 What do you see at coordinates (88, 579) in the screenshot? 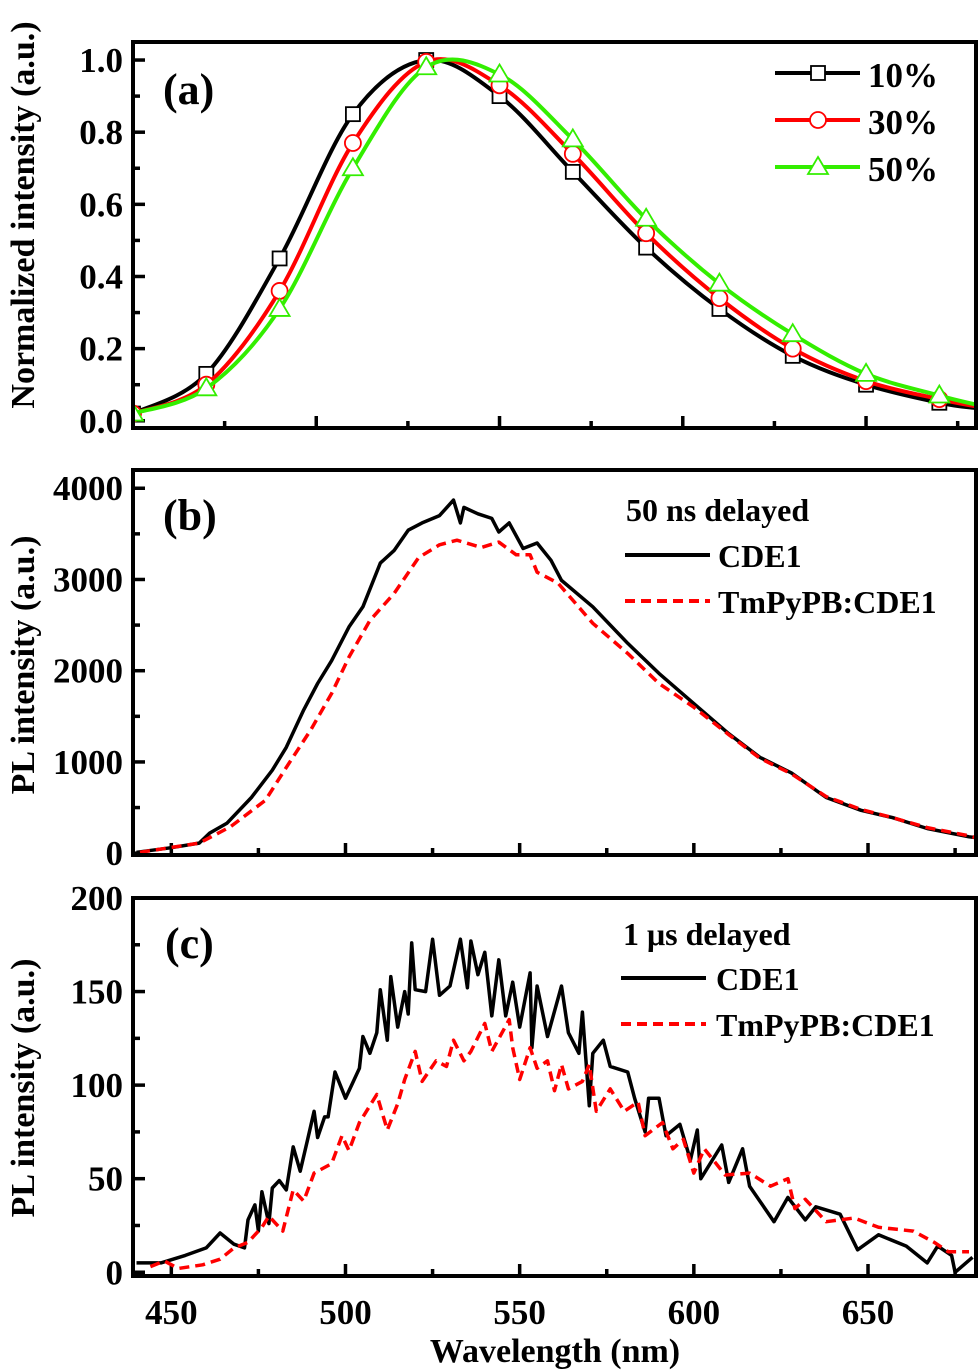
I see `y-tick-label: 3000` at bounding box center [88, 579].